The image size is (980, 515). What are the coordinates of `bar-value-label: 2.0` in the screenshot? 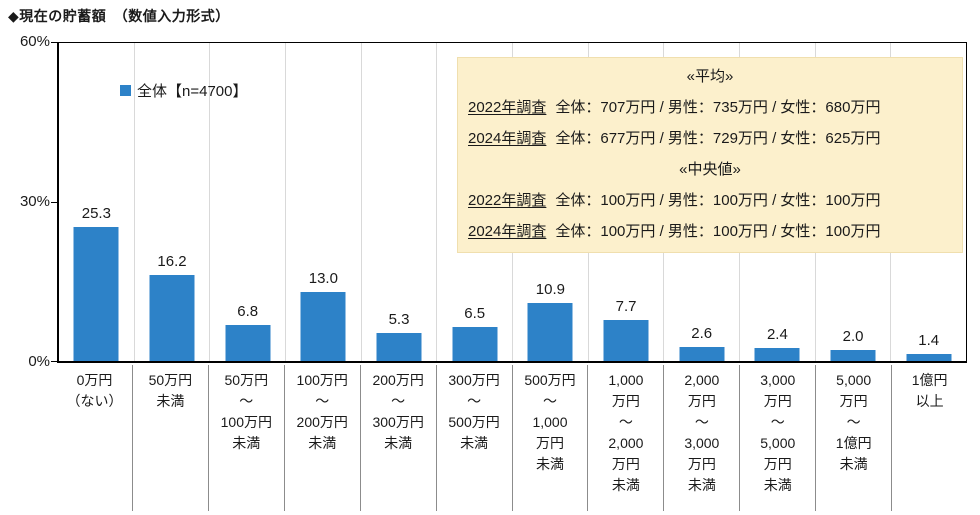 It's located at (853, 337).